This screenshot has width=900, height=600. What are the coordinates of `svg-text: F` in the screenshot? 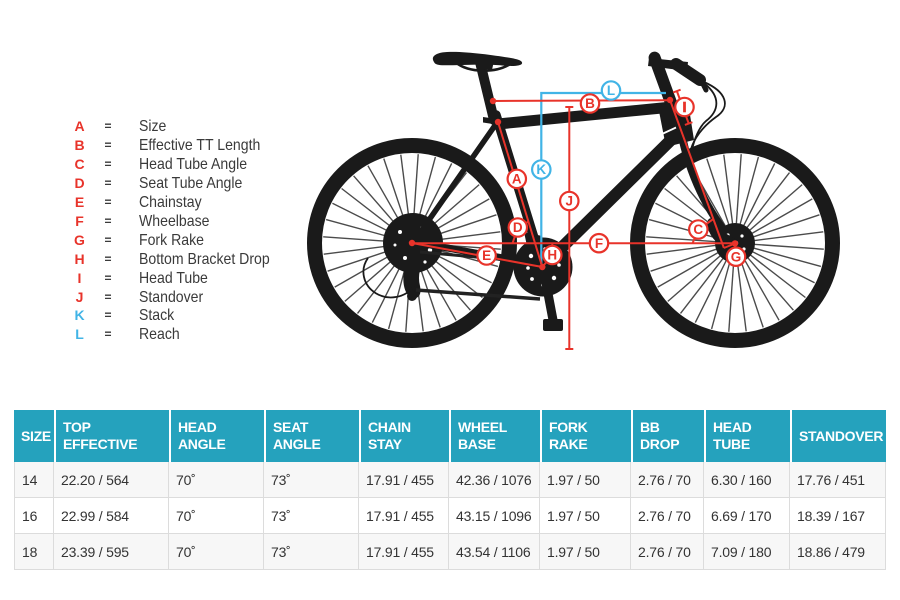 It's located at (599, 243).